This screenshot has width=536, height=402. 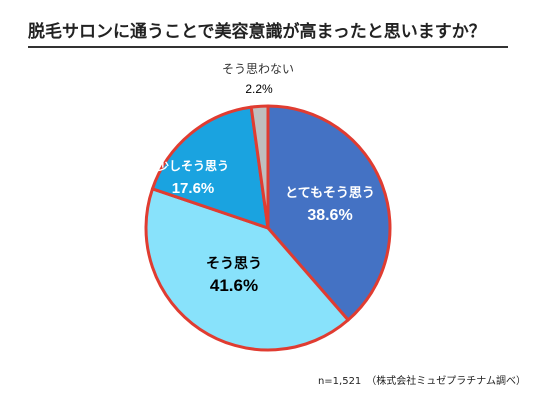 I want to click on slice-value-1: 38.6%, so click(x=329, y=215).